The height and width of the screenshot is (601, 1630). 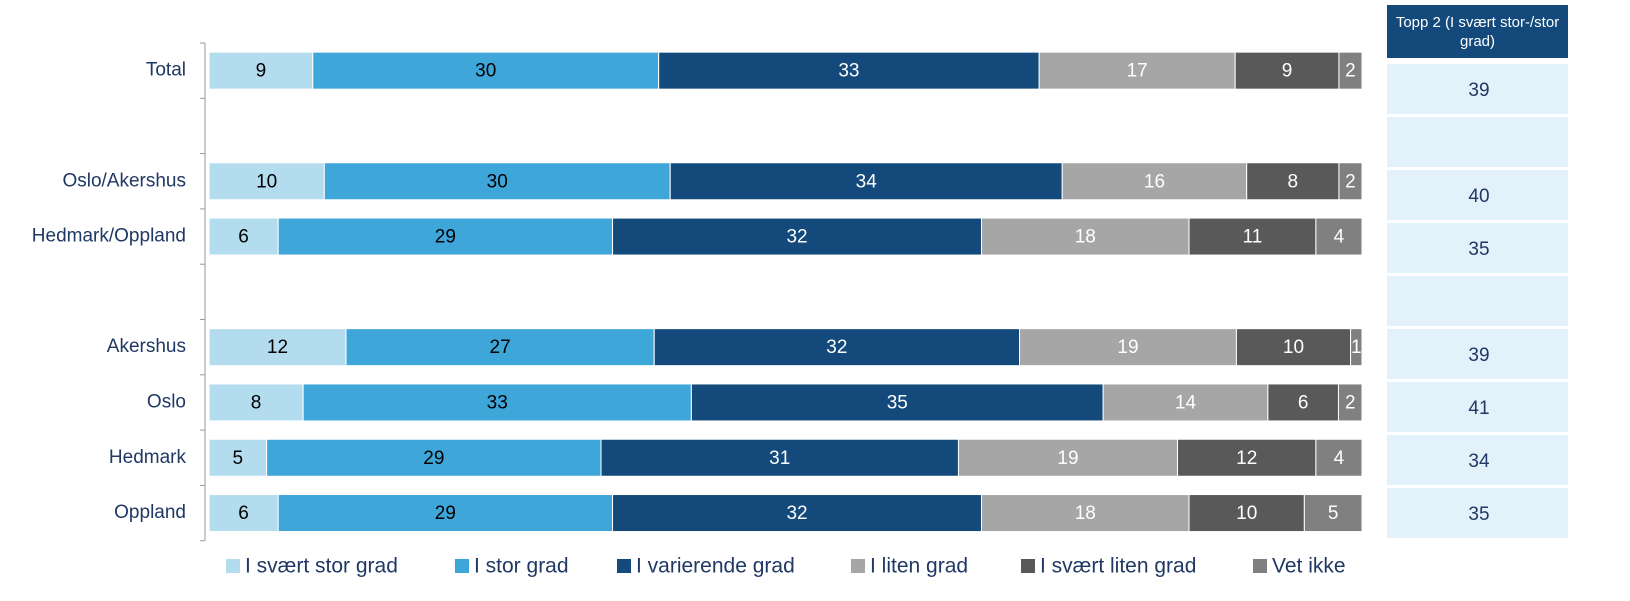 I want to click on table-value: 40, so click(x=1478, y=196).